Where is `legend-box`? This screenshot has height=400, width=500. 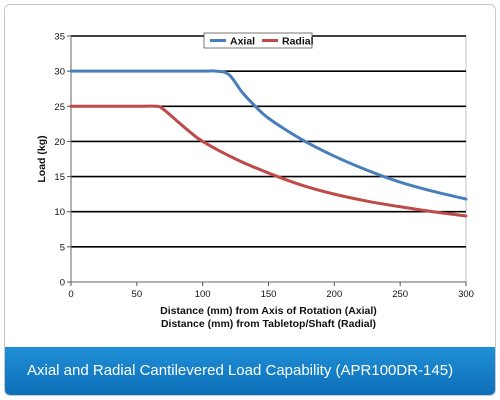
legend-box is located at coordinates (258, 40).